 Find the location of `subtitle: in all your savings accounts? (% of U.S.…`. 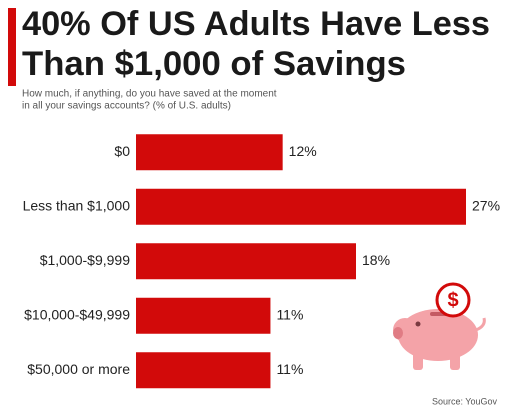

subtitle: in all your savings accounts? (% of U.S.… is located at coordinates (126, 106).